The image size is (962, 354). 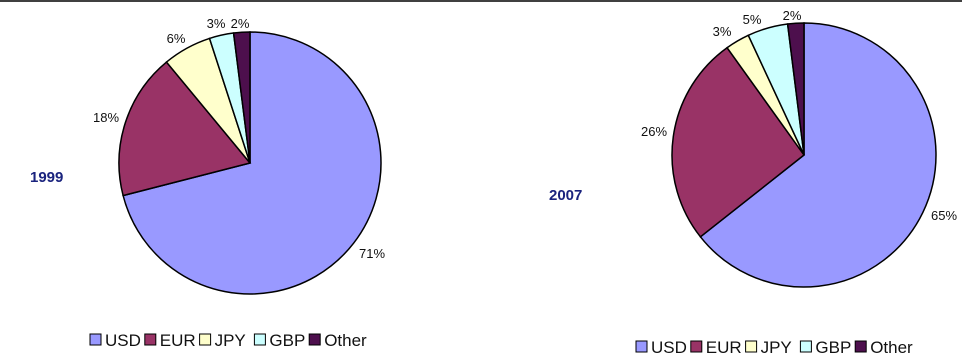 What do you see at coordinates (565, 195) in the screenshot?
I see `chart-year-label: 2007` at bounding box center [565, 195].